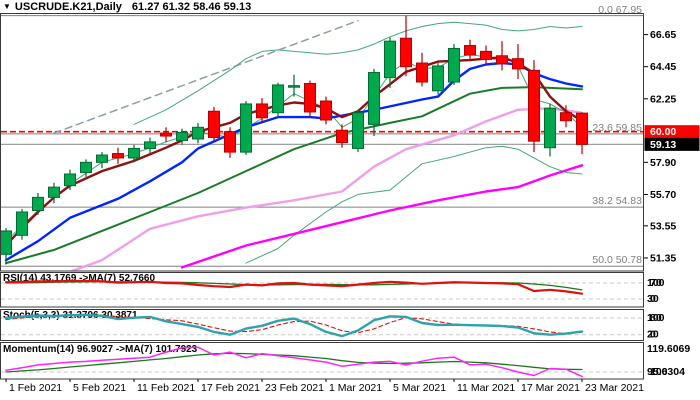 The width and height of the screenshot is (700, 400). Describe the element at coordinates (294, 287) in the screenshot. I see `rsi-line` at that location.